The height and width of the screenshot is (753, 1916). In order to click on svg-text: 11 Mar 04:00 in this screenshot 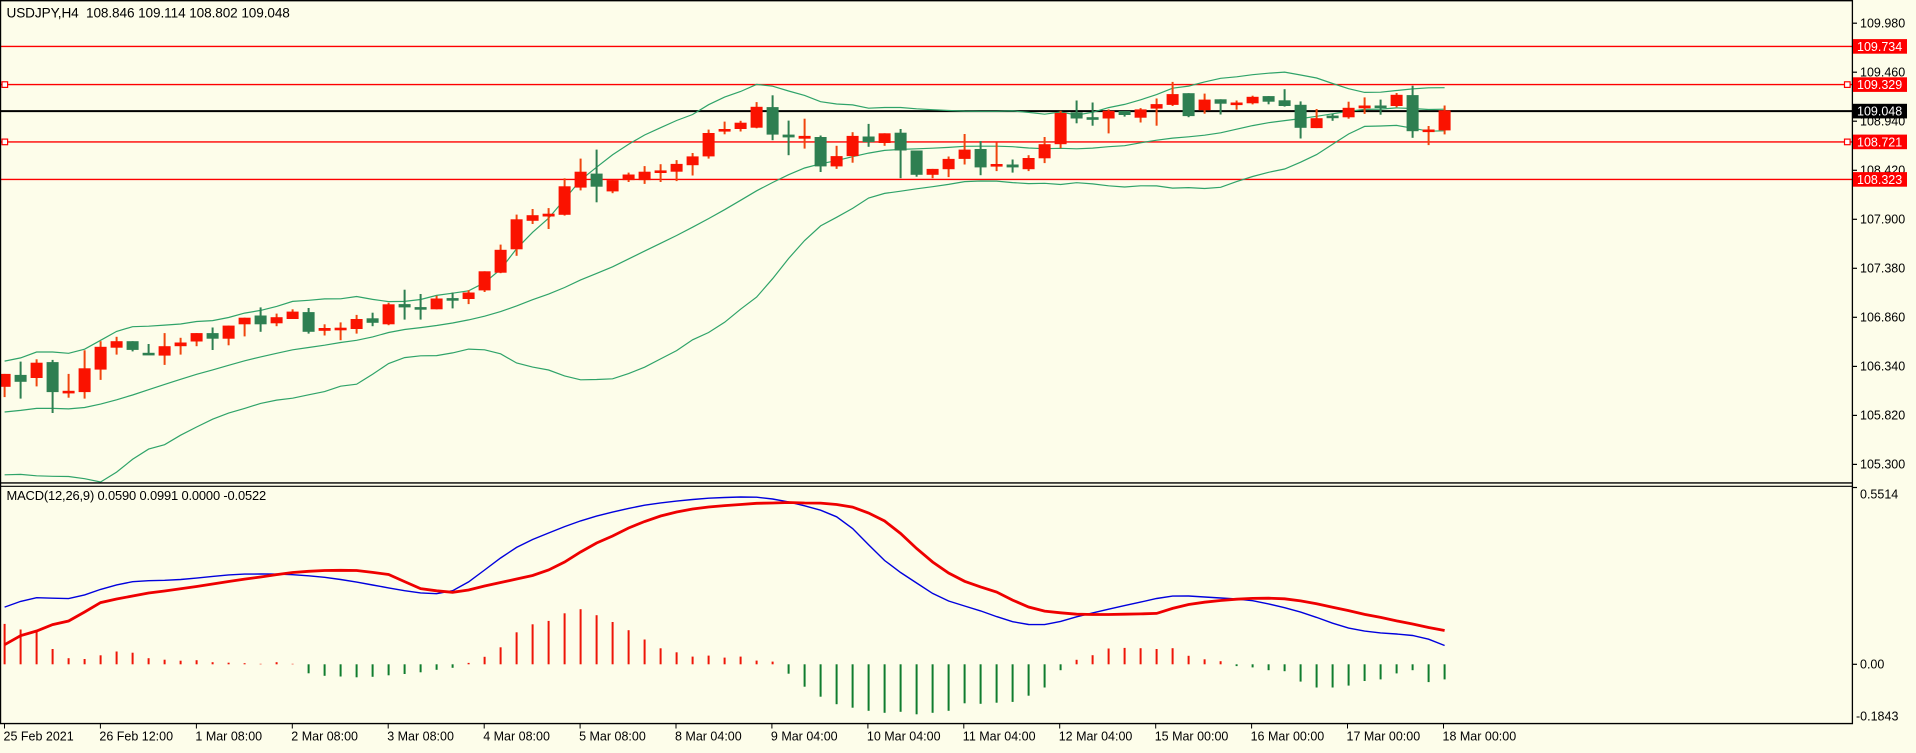, I will do `click(999, 737)`.